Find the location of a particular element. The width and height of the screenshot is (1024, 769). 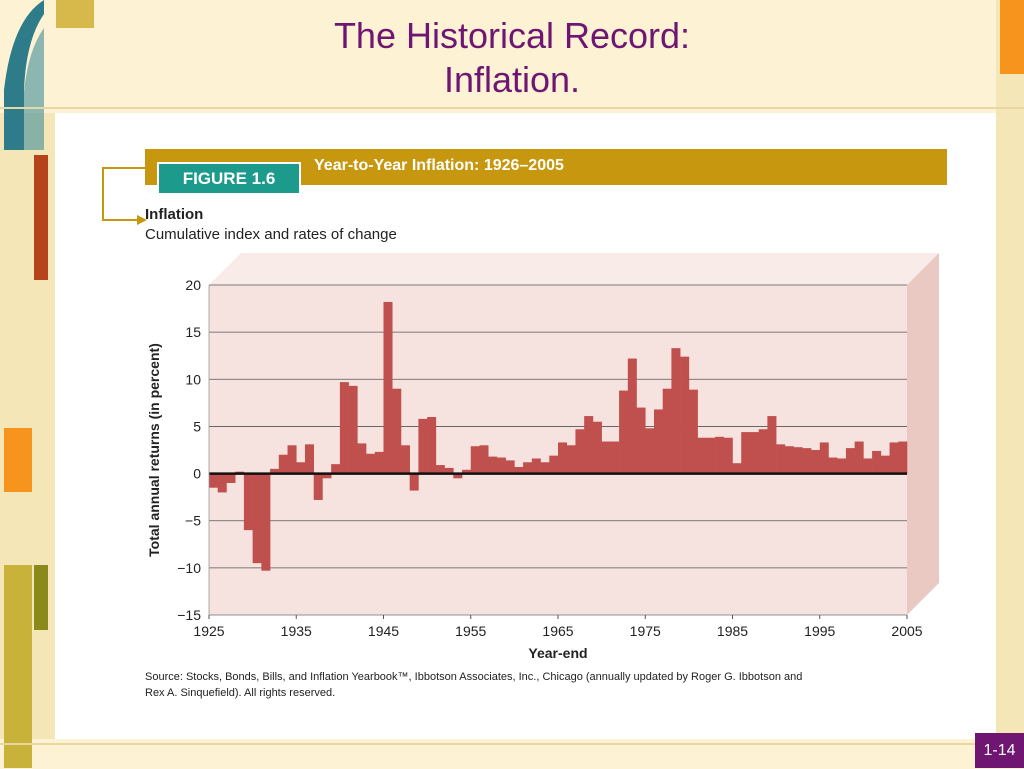

slide-title-line2: Inflation. is located at coordinates (512, 79).